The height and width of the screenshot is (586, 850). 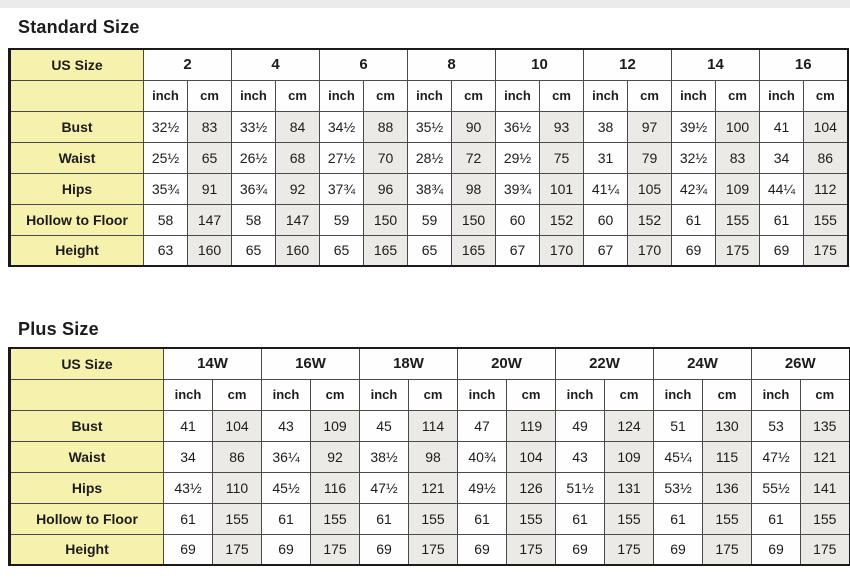 I want to click on measurement-value-cell: 36¾, so click(x=253, y=188).